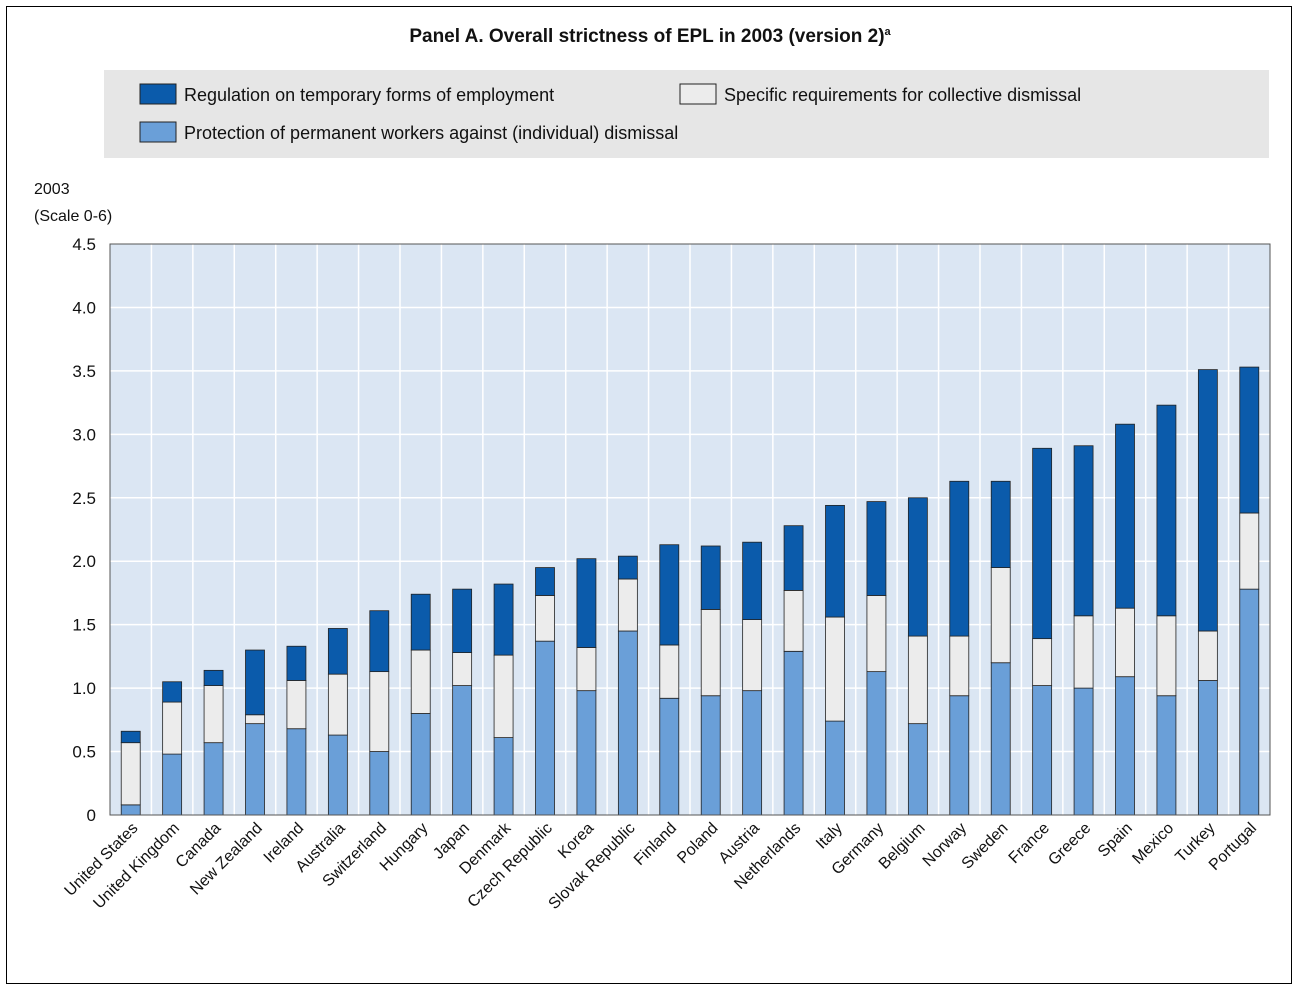 Image resolution: width=1300 pixels, height=988 pixels. I want to click on bar-segment-specific-requirements-fo-sweden, so click(1000, 615).